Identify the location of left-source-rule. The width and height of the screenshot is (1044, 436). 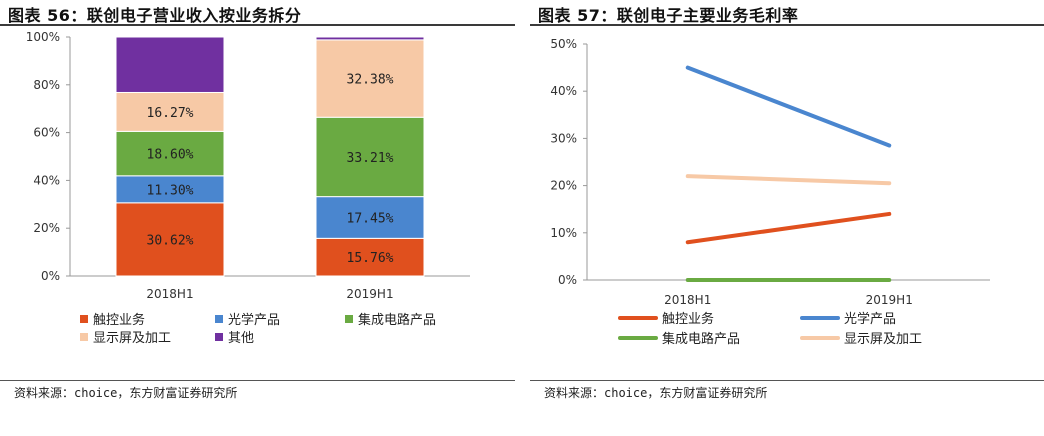
(257, 380).